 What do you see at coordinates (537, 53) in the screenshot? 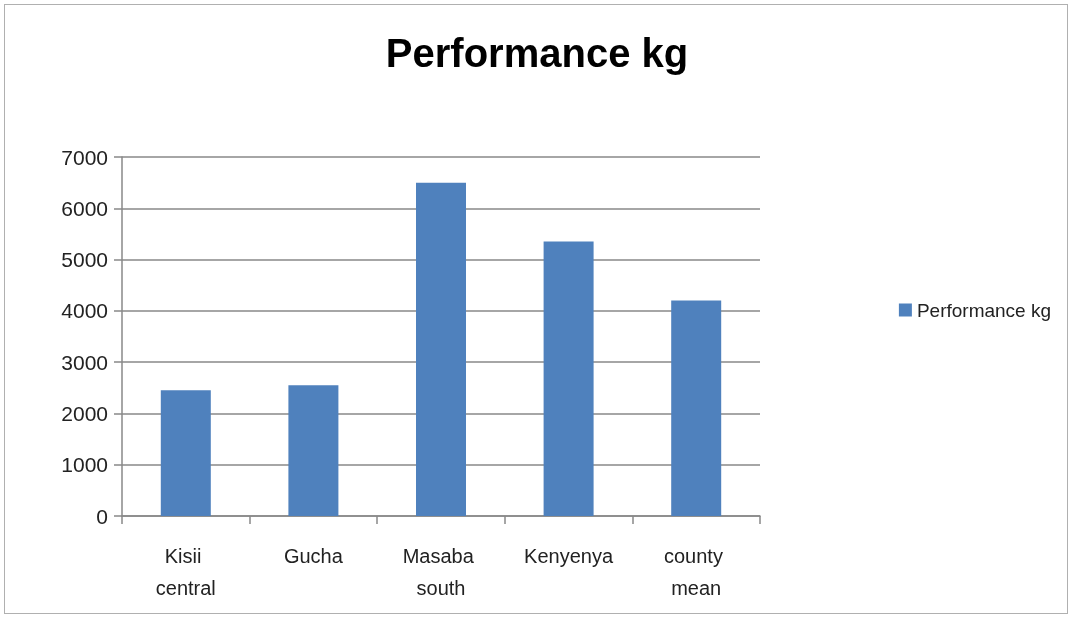
I see `chart-title: Performance kg` at bounding box center [537, 53].